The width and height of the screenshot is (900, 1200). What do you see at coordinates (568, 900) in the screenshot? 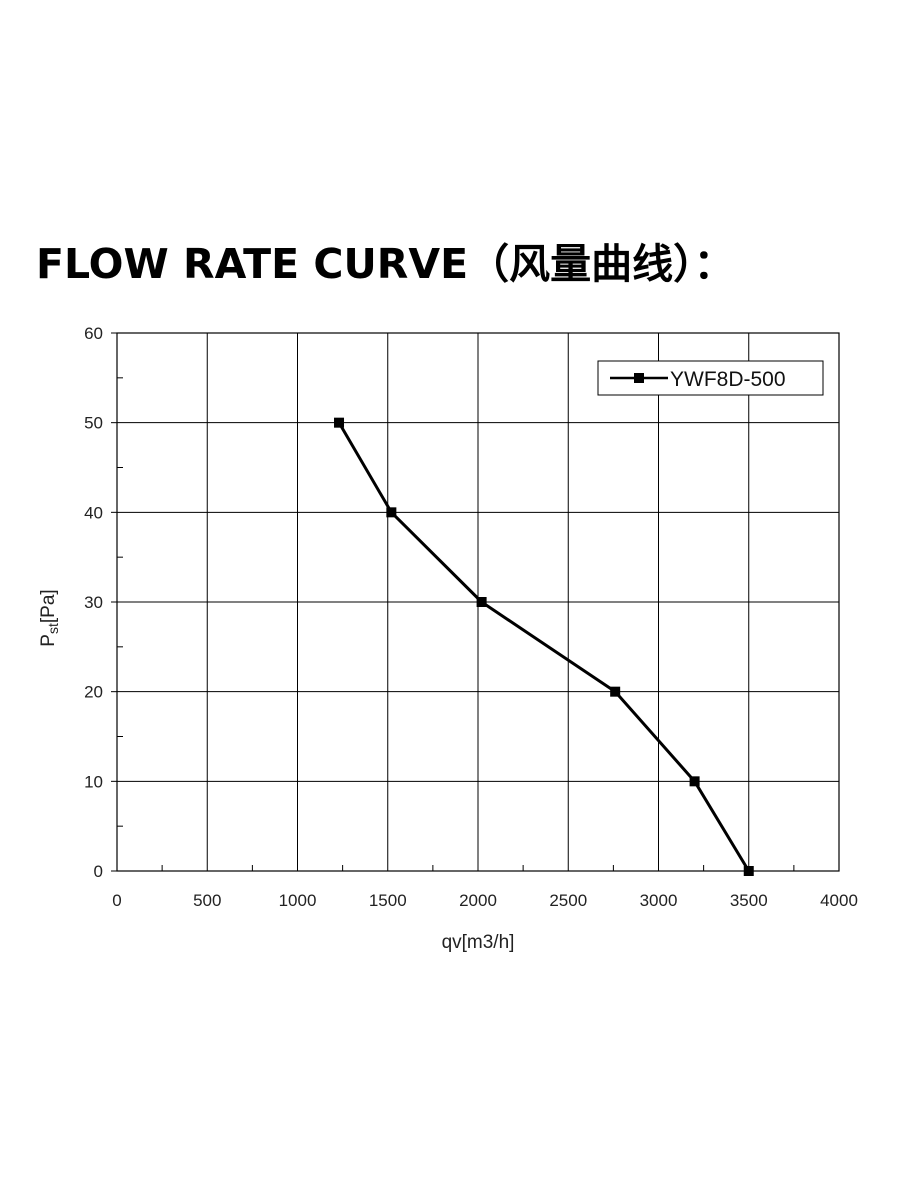
I see `x-tick-label: 2500` at bounding box center [568, 900].